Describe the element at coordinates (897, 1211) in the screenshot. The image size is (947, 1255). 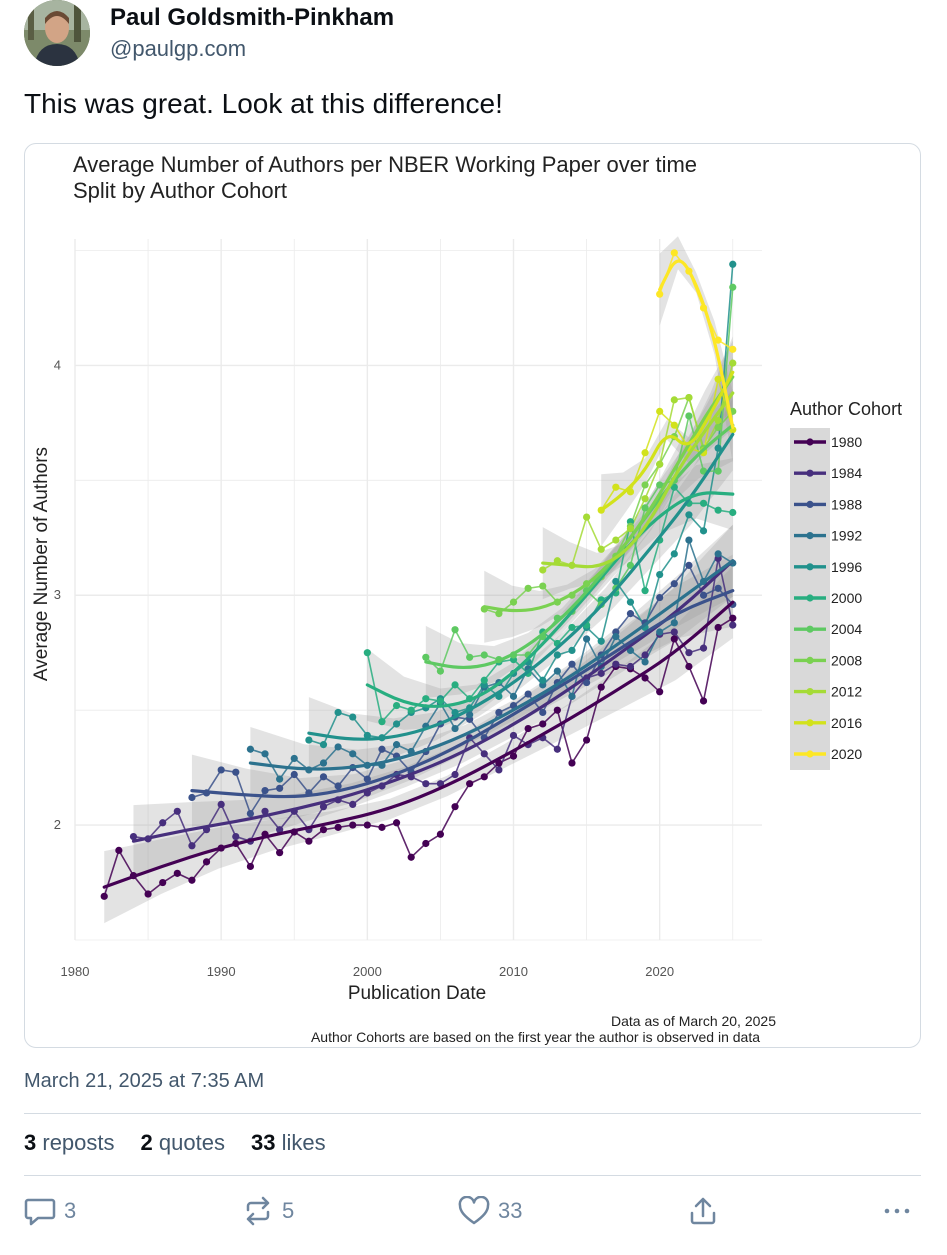
I see `more-options-button` at that location.